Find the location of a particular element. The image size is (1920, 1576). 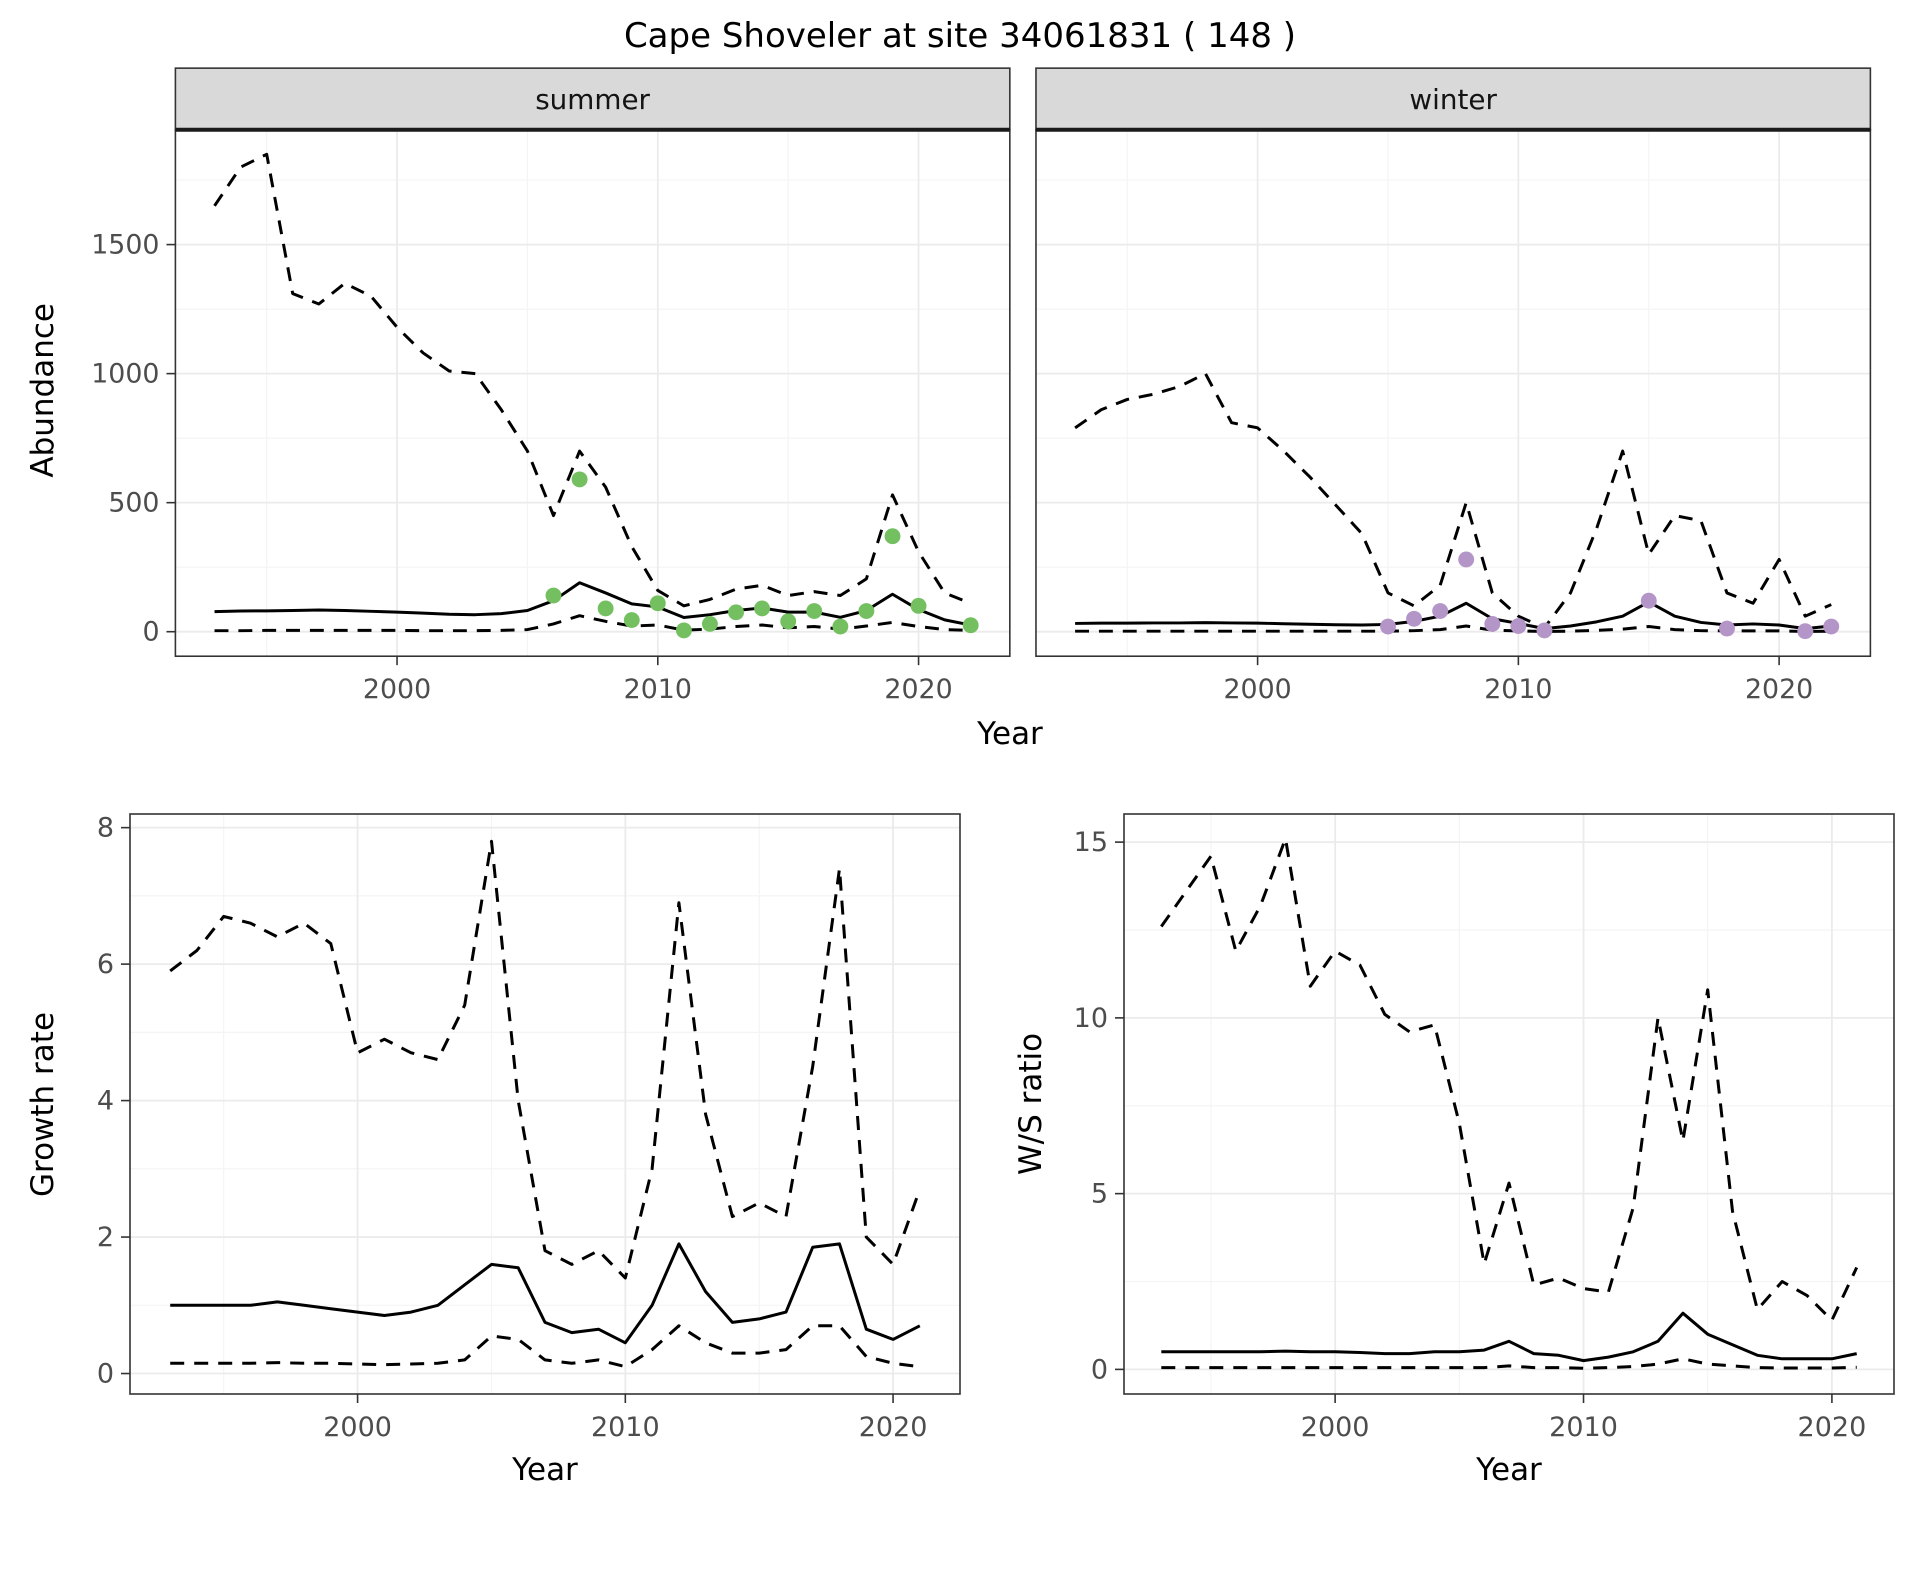

abundance-x-axis-title: Year is located at coordinates (1010, 734).